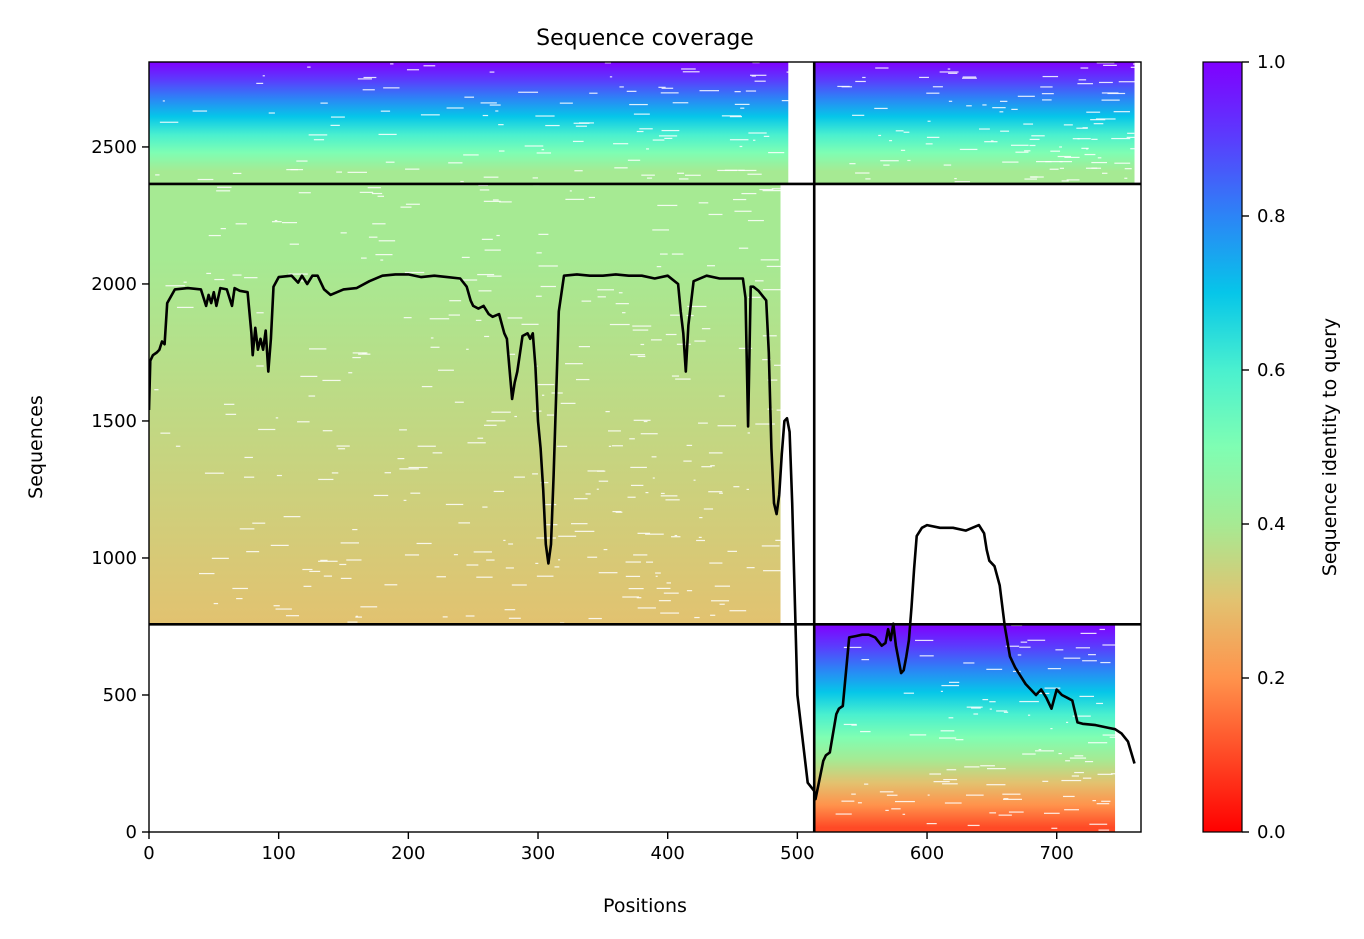  Describe the element at coordinates (965, 728) in the screenshot. I see `coverage-block` at that location.